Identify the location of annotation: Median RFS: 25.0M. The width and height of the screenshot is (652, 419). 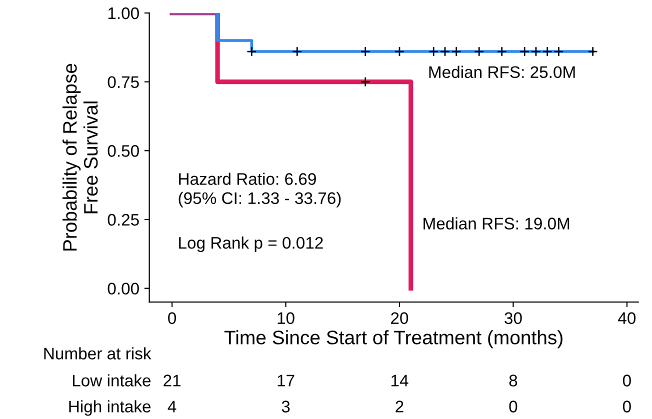
(502, 72).